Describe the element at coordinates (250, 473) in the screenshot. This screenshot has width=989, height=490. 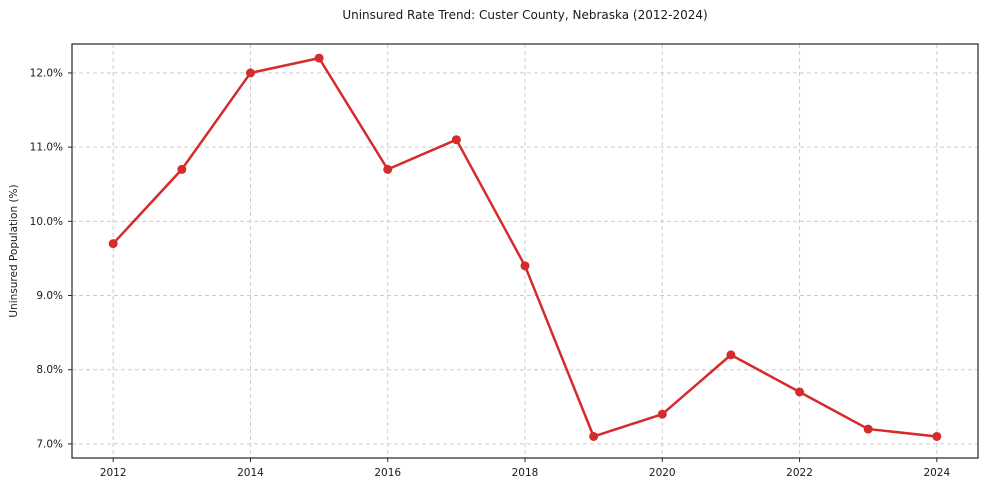
I see `x-tick-label: 2014` at that location.